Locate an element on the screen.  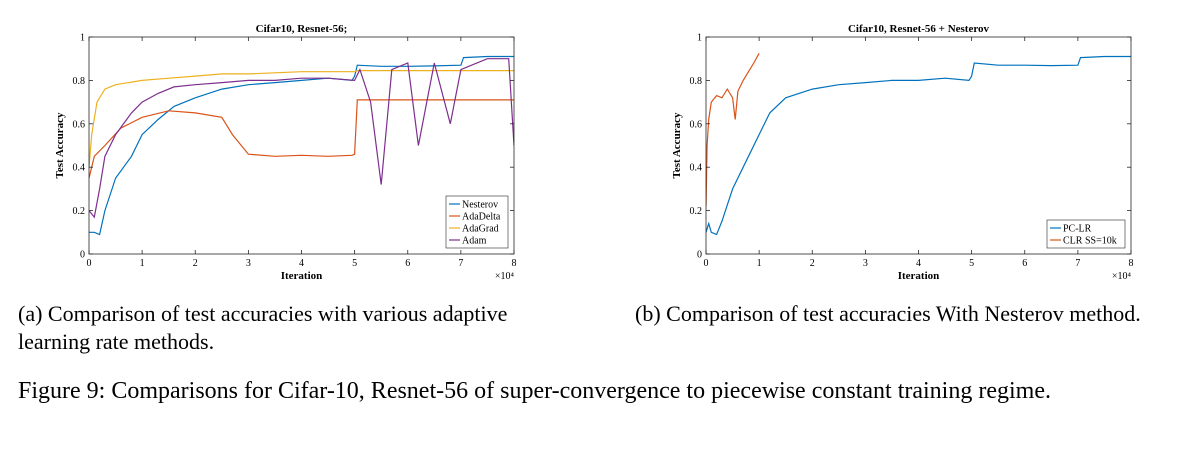
legend-label-2: AdaDelta is located at coordinates (481, 217).